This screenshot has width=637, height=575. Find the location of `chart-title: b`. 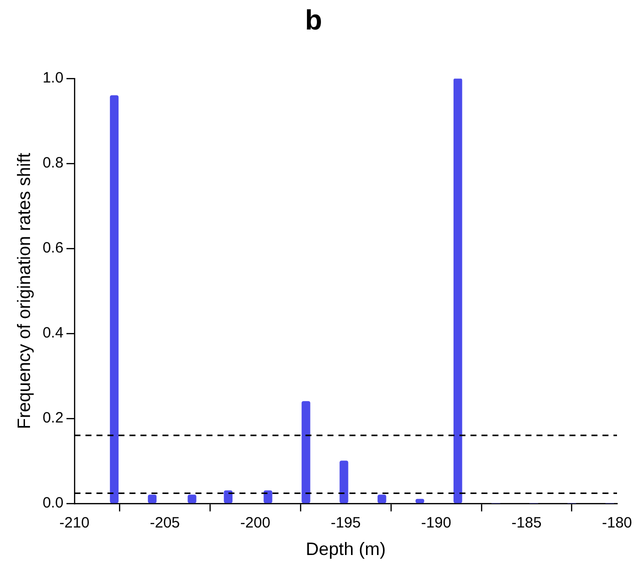

chart-title: b is located at coordinates (313, 20).